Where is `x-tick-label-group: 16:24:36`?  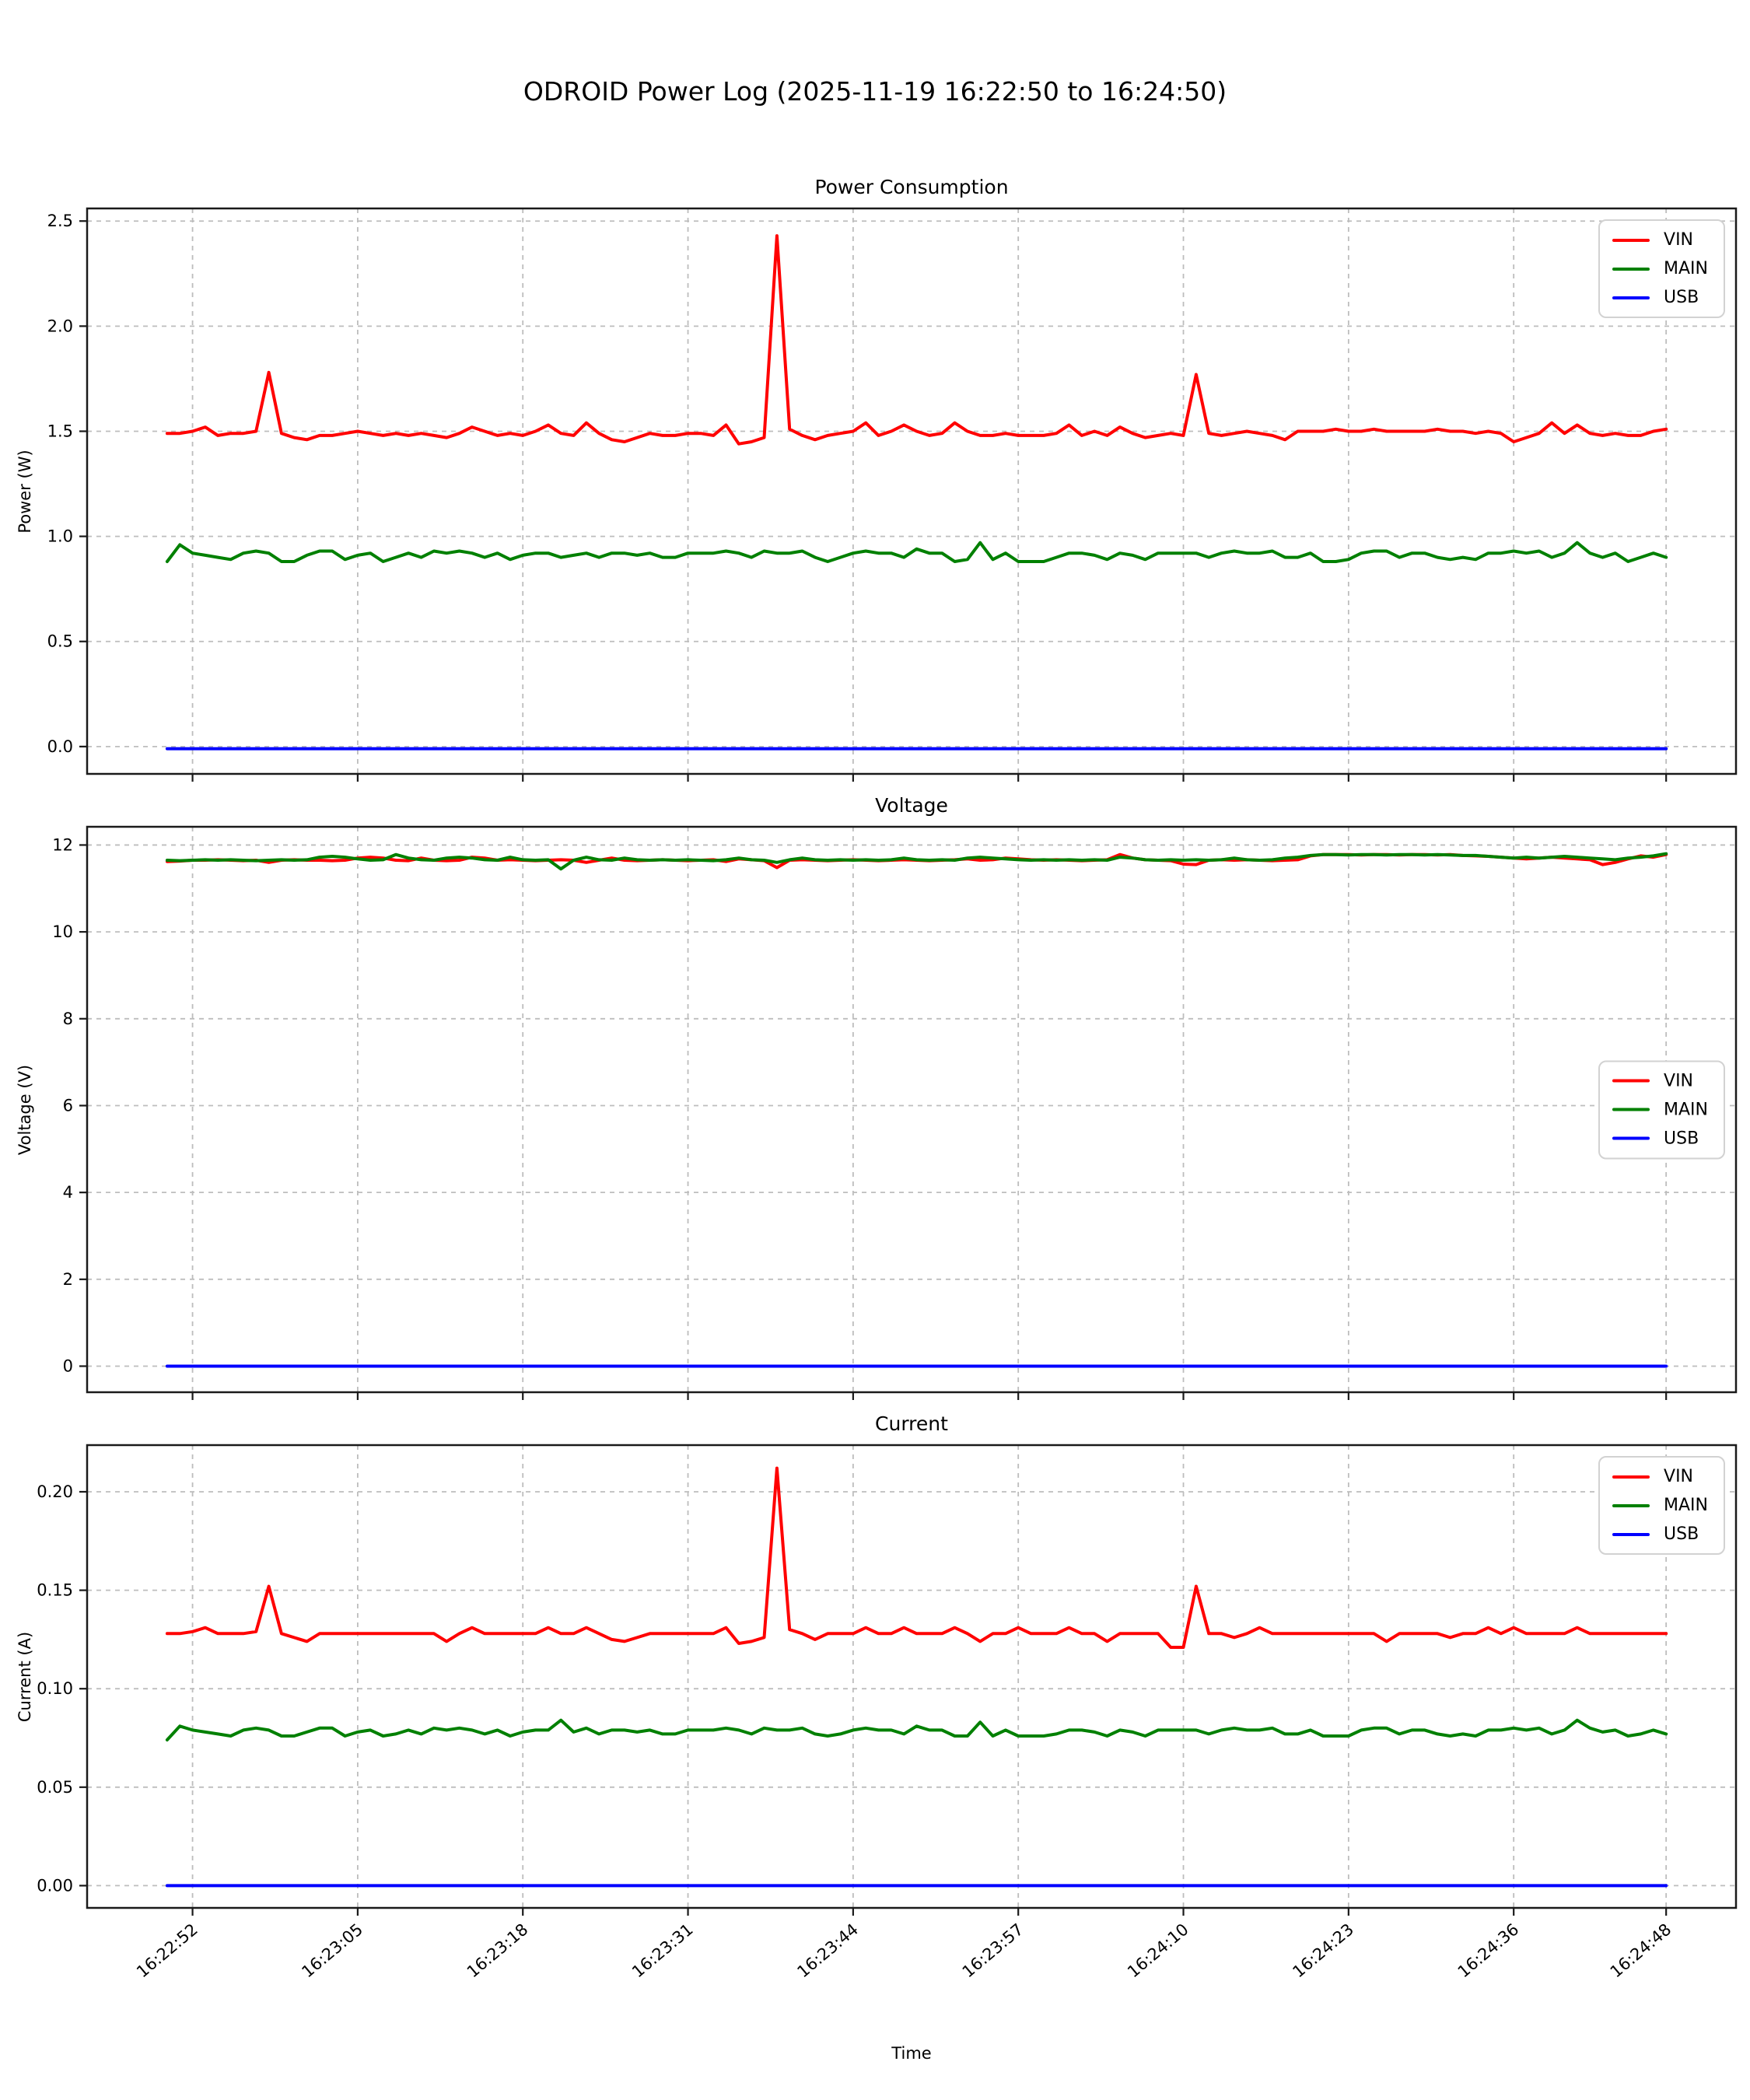 x-tick-label-group: 16:24:36 is located at coordinates (1489, 1951).